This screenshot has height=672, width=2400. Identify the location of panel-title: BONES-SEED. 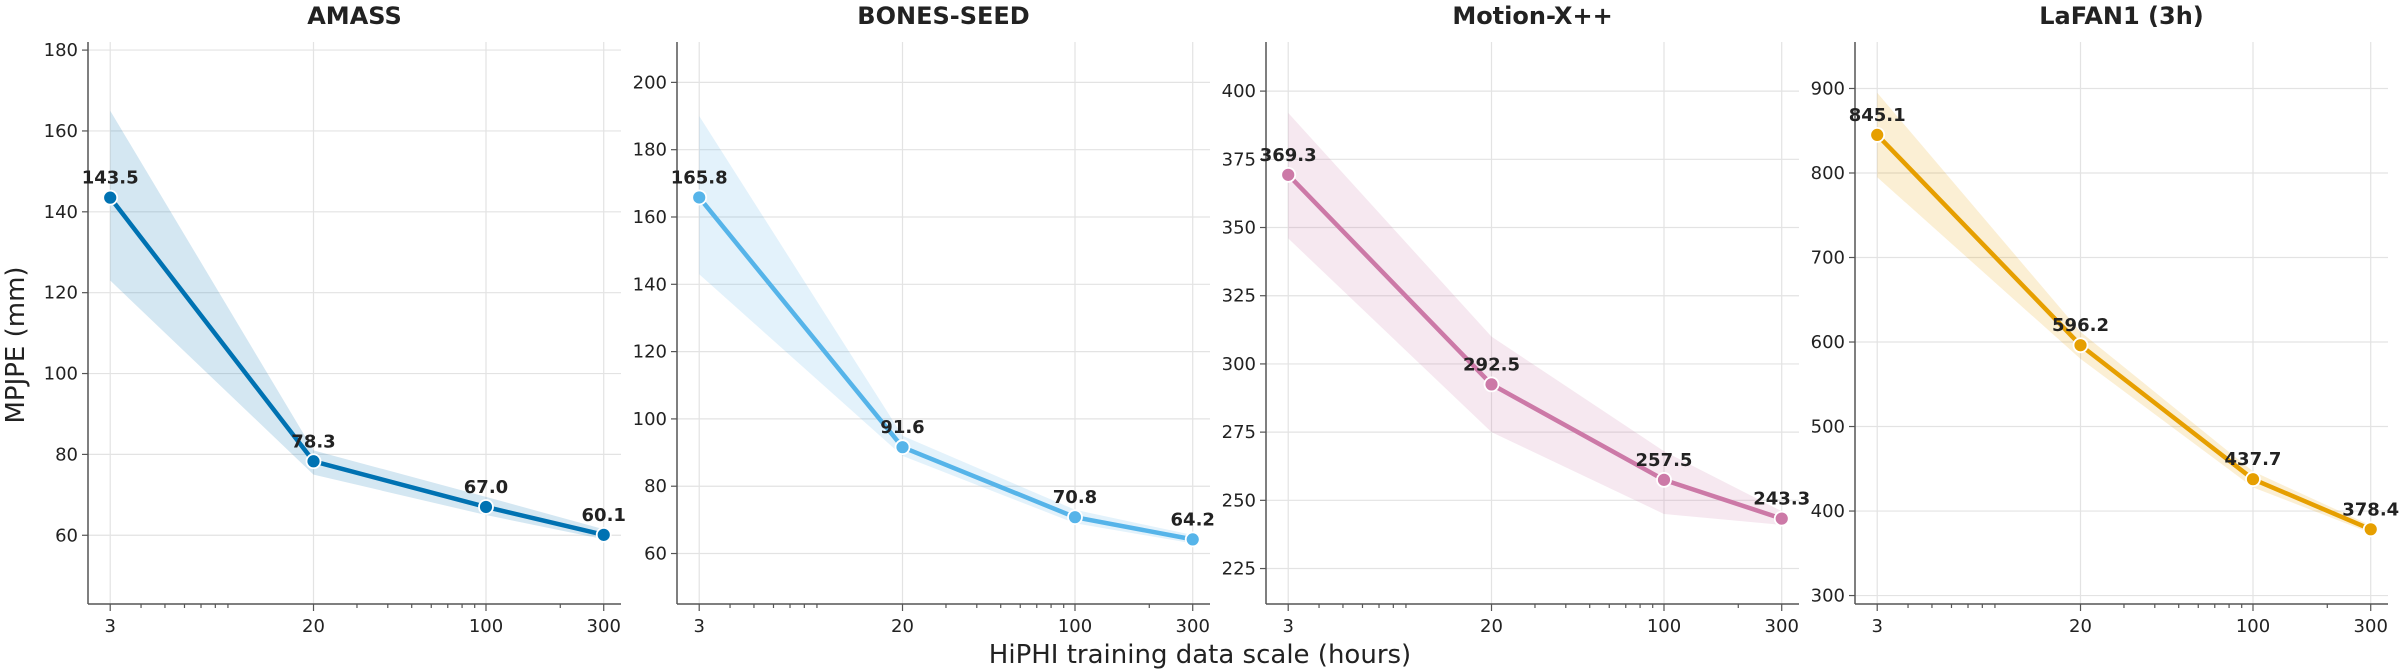
(943, 16).